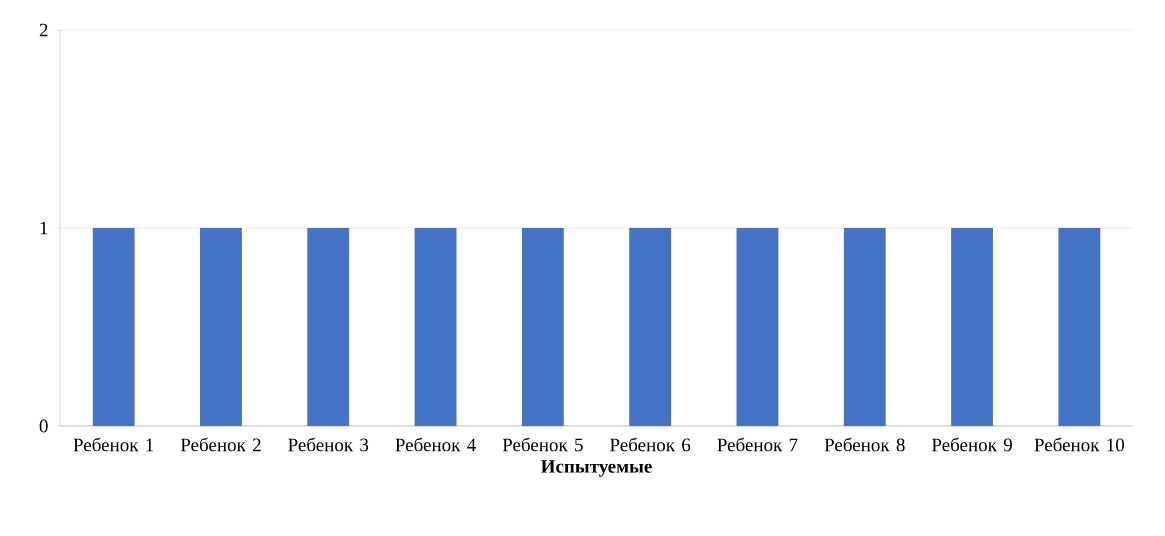 The image size is (1165, 536). Describe the element at coordinates (864, 444) in the screenshot. I see `x-tick-label: Ребенок 8` at that location.